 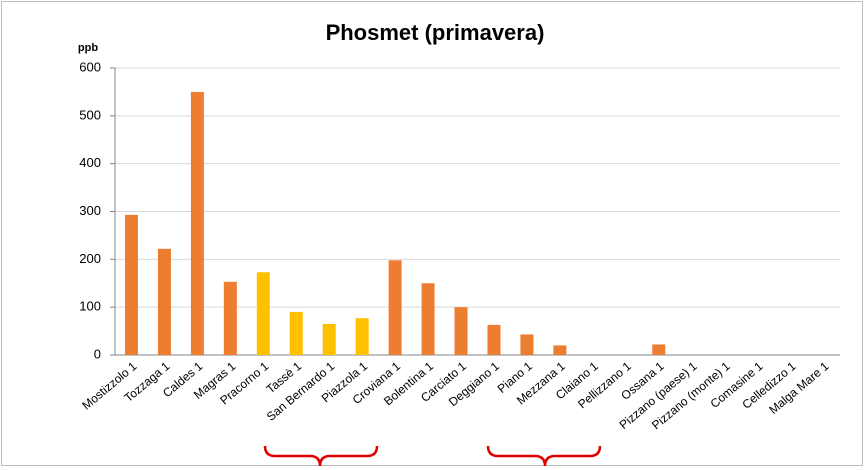 What do you see at coordinates (88, 48) in the screenshot?
I see `y-axis-label: ppb` at bounding box center [88, 48].